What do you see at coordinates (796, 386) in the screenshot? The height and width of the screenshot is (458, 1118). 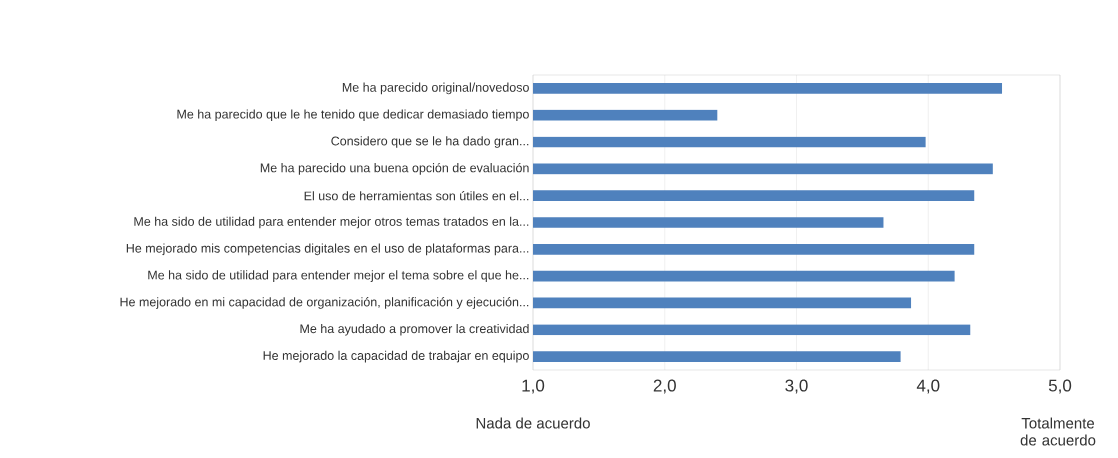 I see `x-tick-label: 3,0` at bounding box center [796, 386].